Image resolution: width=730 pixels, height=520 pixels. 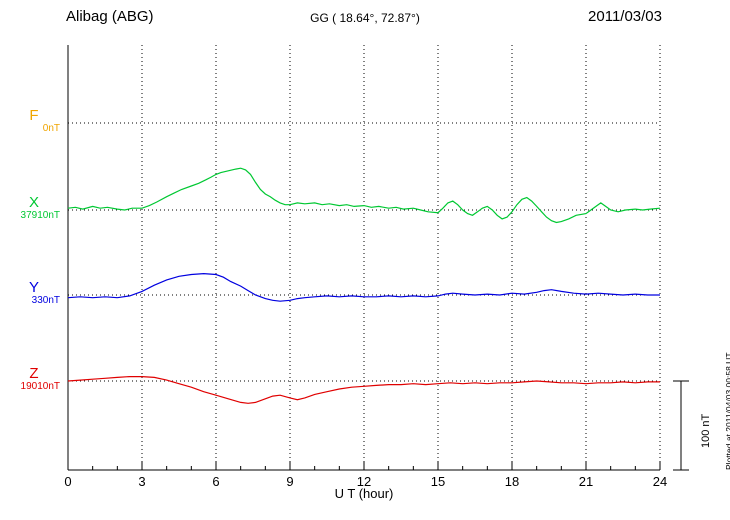 I want to click on x-tick-label-15: 15, so click(x=438, y=481).